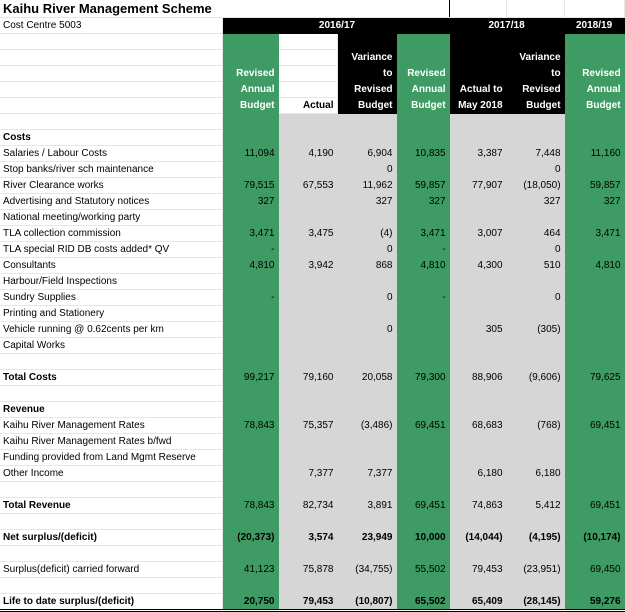  I want to click on value-cell: 7,448, so click(535, 153).